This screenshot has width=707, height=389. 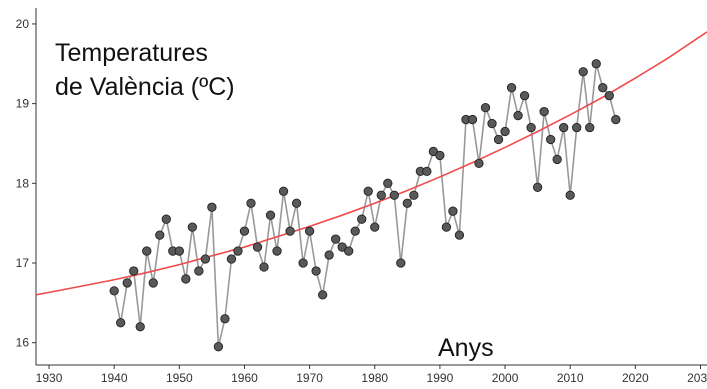 I want to click on x-axis-label: Anys, so click(x=466, y=348).